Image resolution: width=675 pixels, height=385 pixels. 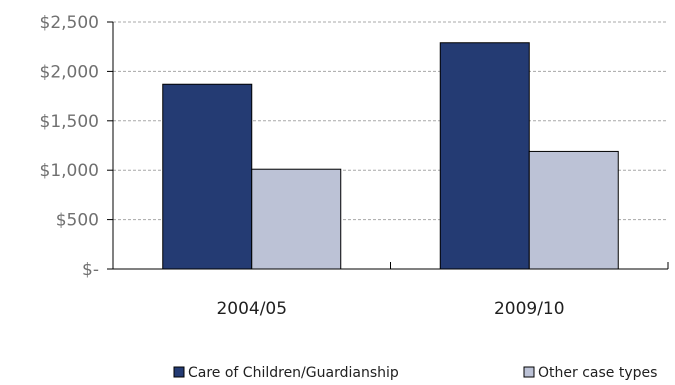 What do you see at coordinates (597, 373) in the screenshot?
I see `legend-label: Other case types` at bounding box center [597, 373].